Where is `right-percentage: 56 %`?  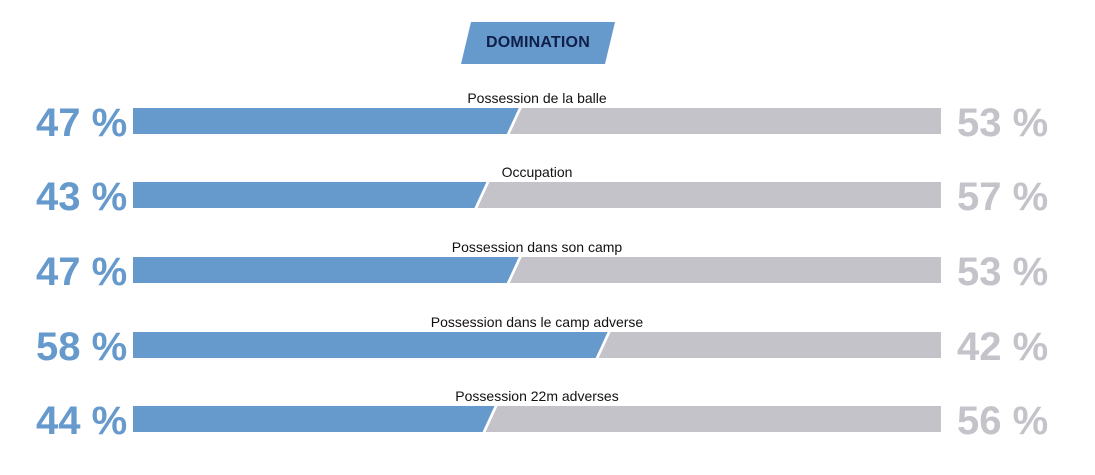 right-percentage: 56 % is located at coordinates (1003, 421).